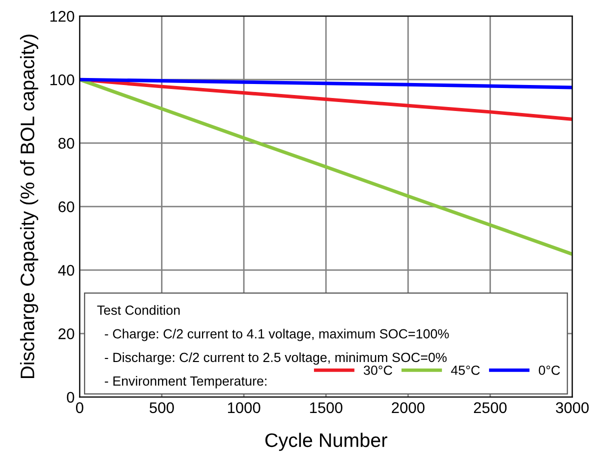 The height and width of the screenshot is (459, 590). I want to click on annotation: - Discharge: C/2 current to 2.5 voltage, minimum SOC=0%, so click(275, 358).